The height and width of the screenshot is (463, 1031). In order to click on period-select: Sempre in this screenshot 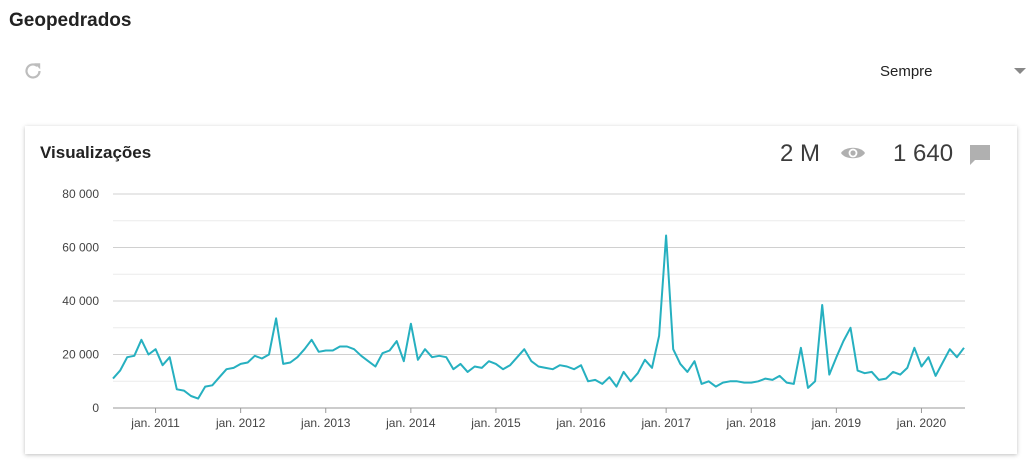, I will do `click(955, 72)`.